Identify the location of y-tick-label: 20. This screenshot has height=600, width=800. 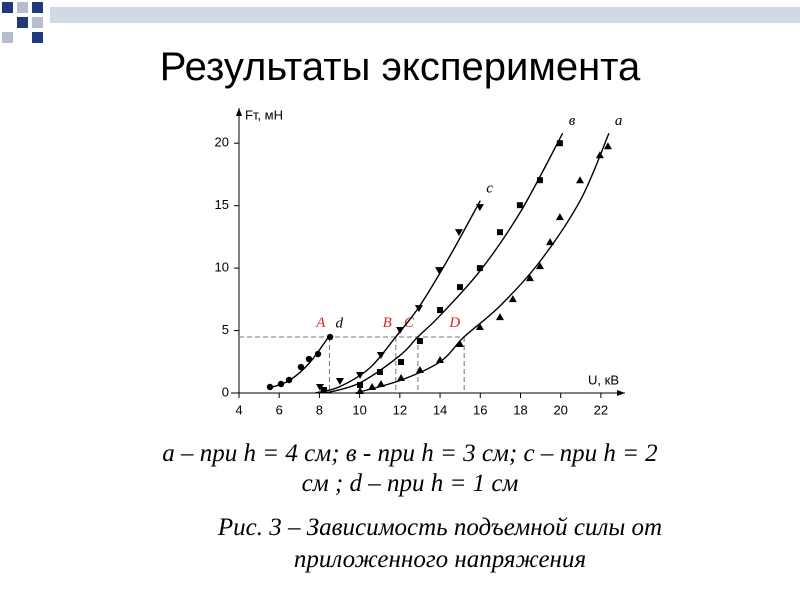
(222, 142).